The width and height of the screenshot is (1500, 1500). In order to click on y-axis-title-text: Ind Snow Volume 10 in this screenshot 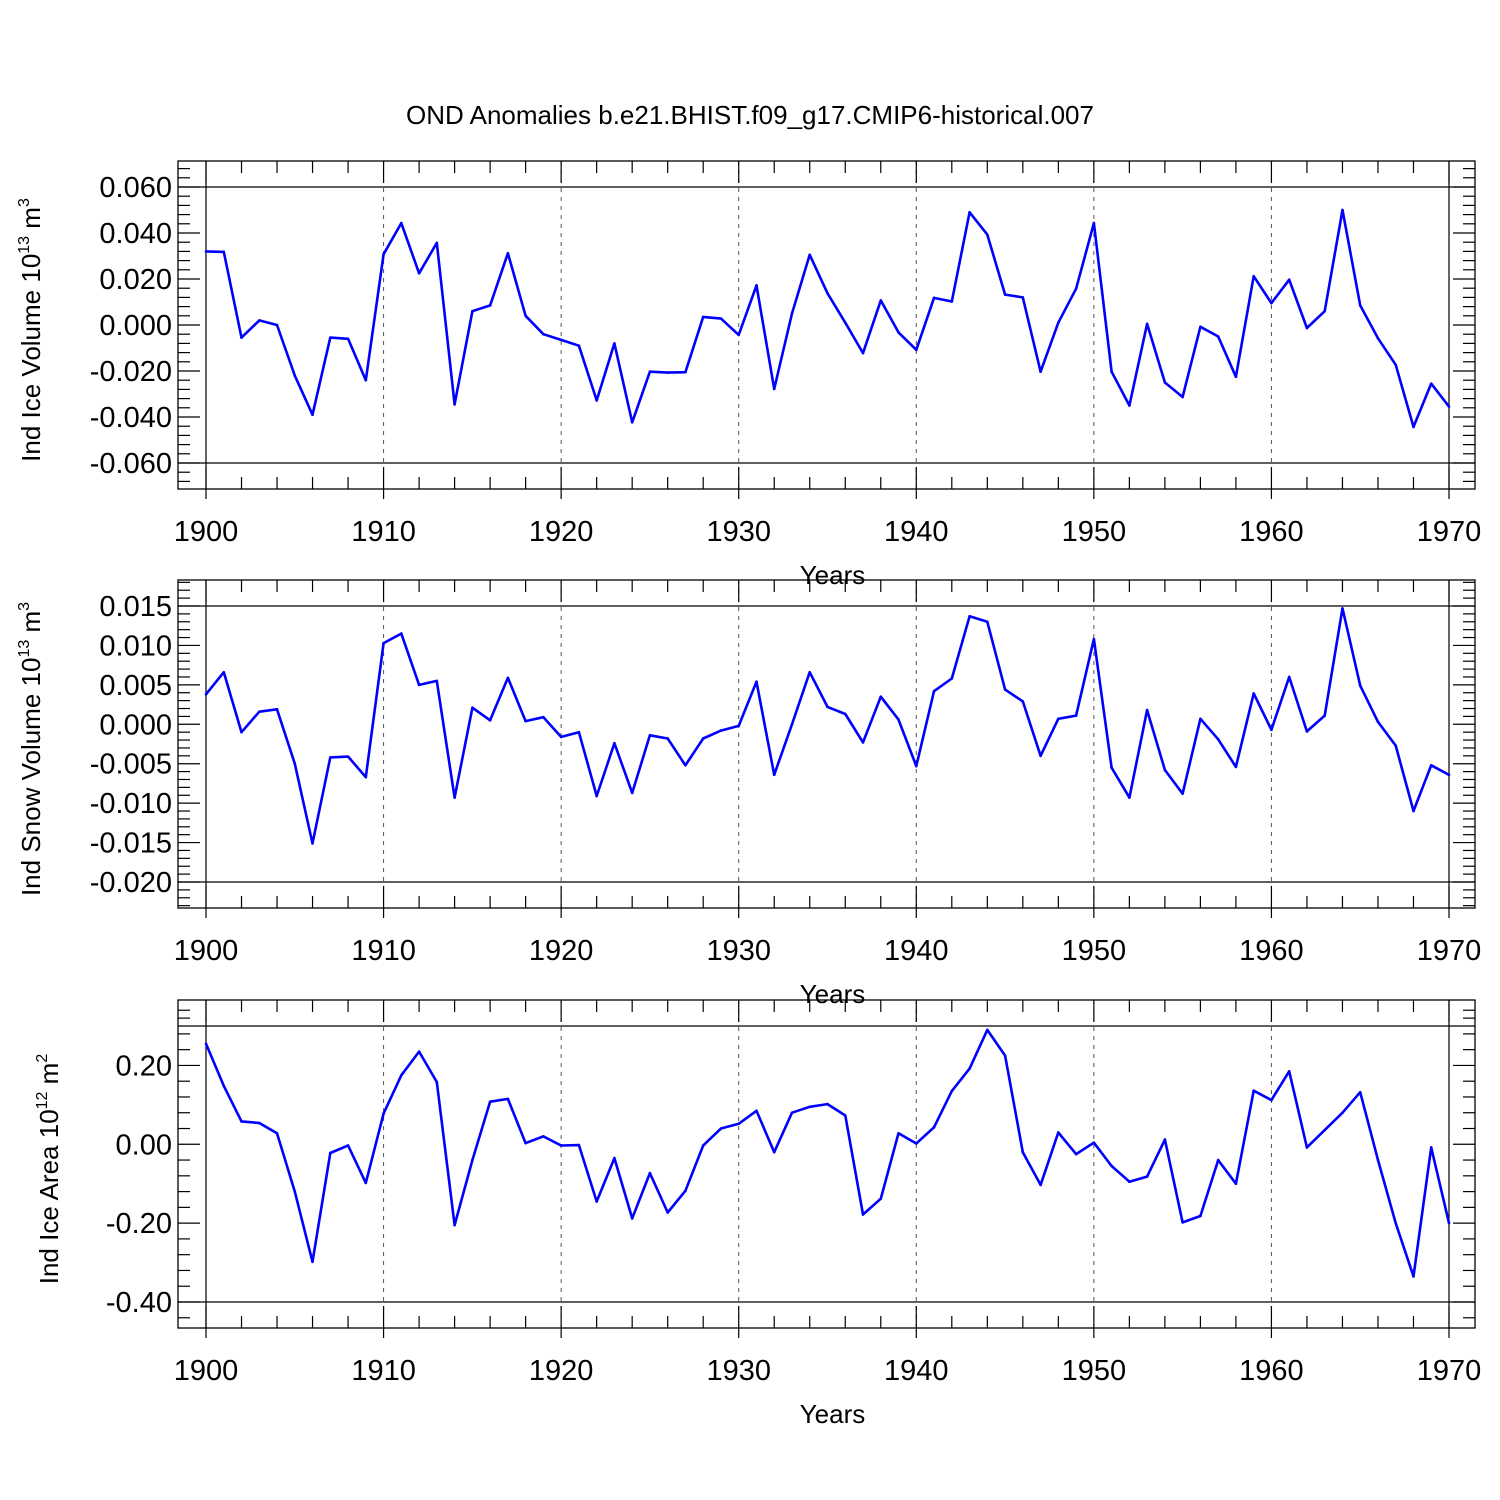, I will do `click(31, 777)`.